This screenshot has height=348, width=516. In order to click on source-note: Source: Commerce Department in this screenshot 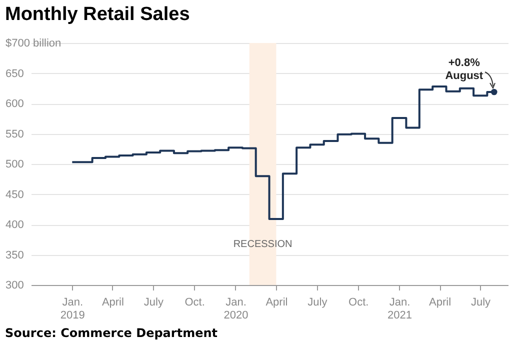, I will do `click(111, 333)`.